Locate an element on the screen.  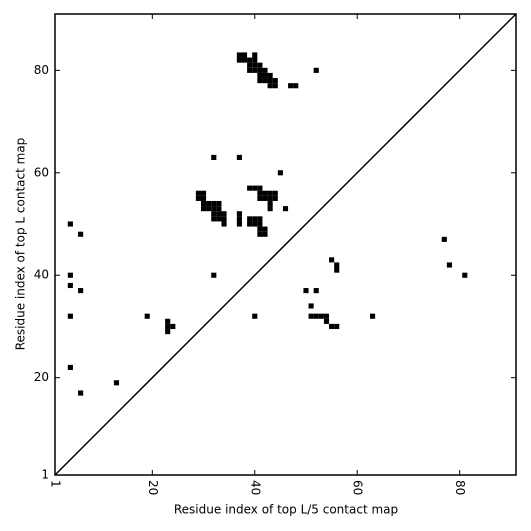
y-tick-label: 40 is located at coordinates (41, 275).